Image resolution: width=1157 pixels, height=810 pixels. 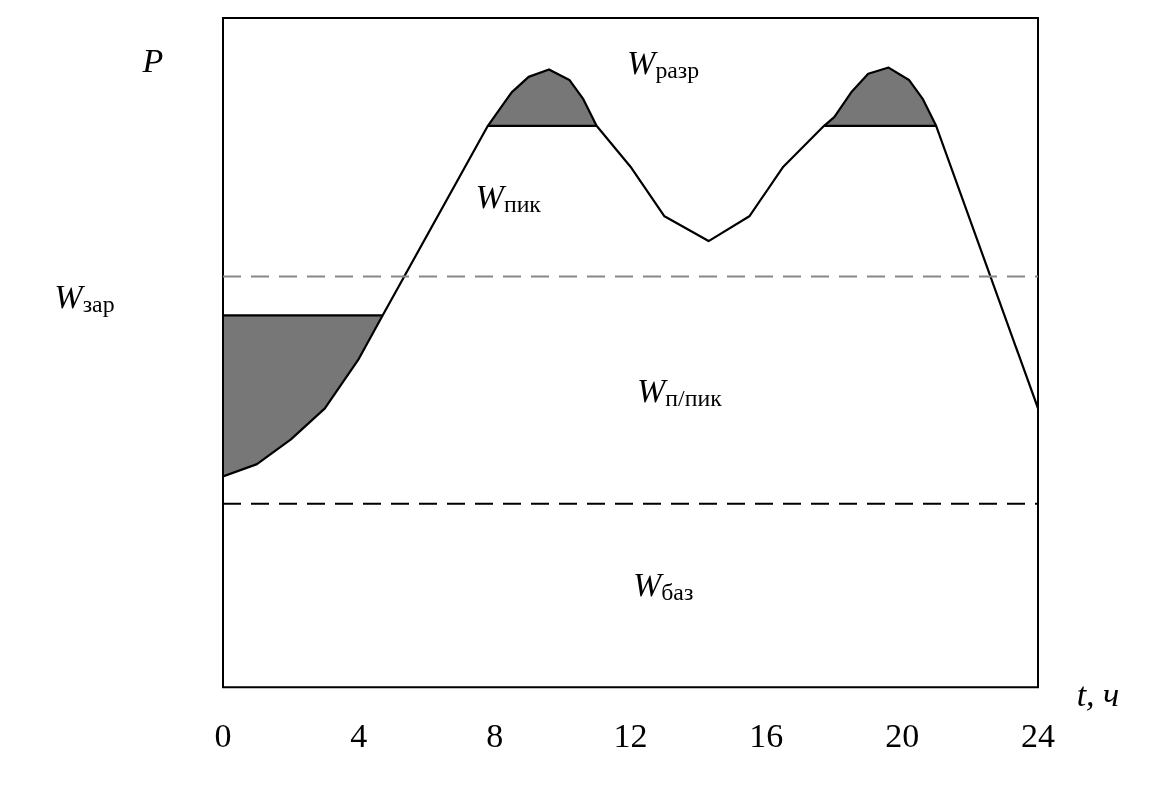 What do you see at coordinates (902, 735) in the screenshot?
I see `x-tick-label: 20` at bounding box center [902, 735].